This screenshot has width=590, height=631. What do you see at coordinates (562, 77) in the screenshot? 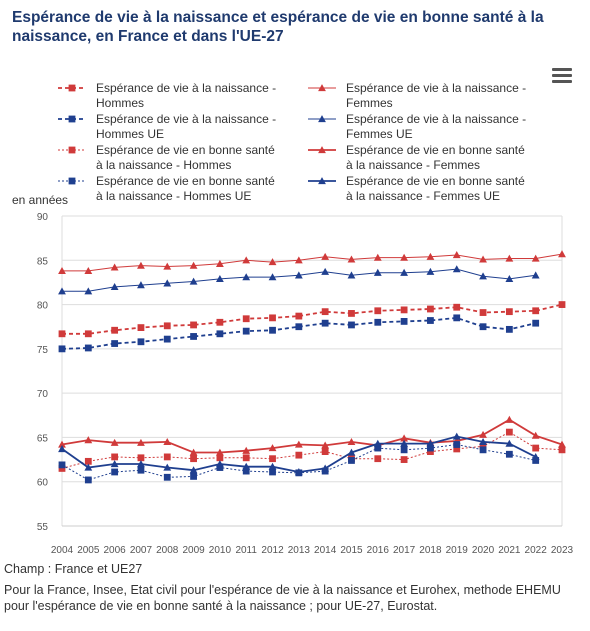
I see `hamburger-menu-icon` at bounding box center [562, 77].